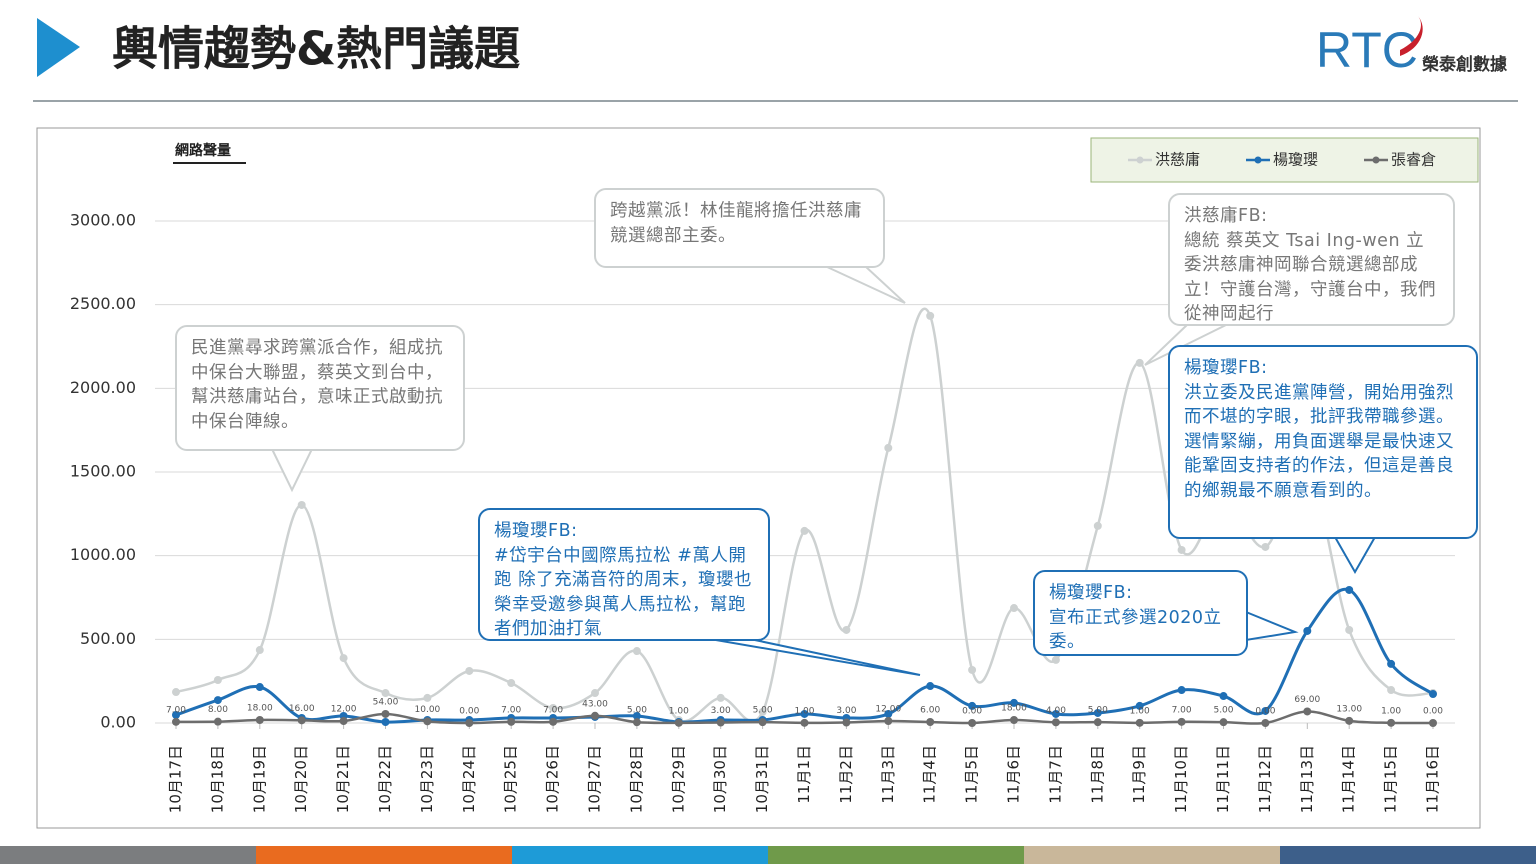 This screenshot has width=1536, height=864. I want to click on x-tick-label: 11月5日, so click(972, 774).